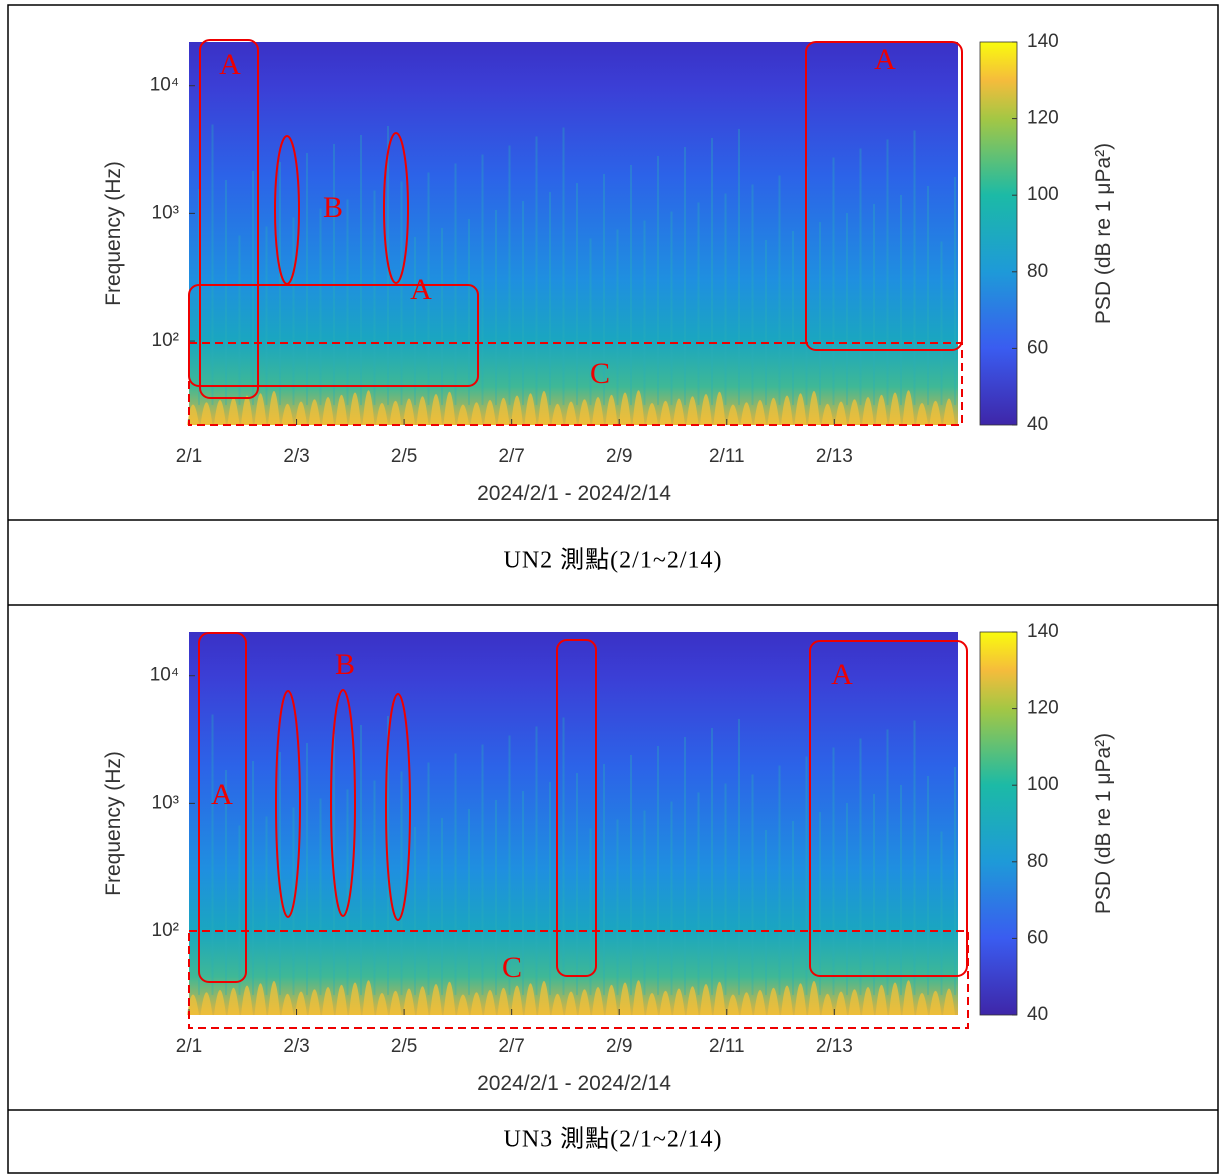 The image size is (1220, 1176). I want to click on caption: UN3 測點(2/1~2/14), so click(613, 1139).